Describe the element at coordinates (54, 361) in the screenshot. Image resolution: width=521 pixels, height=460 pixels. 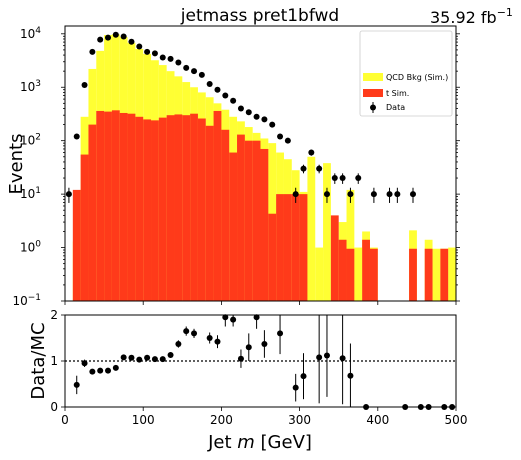
I see `ratio-y-tick-label: 1` at that location.